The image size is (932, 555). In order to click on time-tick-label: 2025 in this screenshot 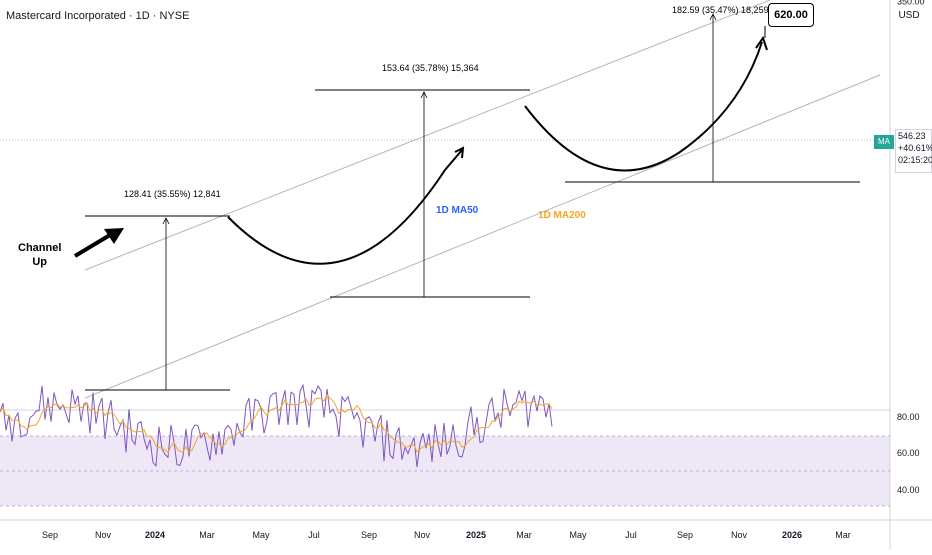, I will do `click(476, 535)`.